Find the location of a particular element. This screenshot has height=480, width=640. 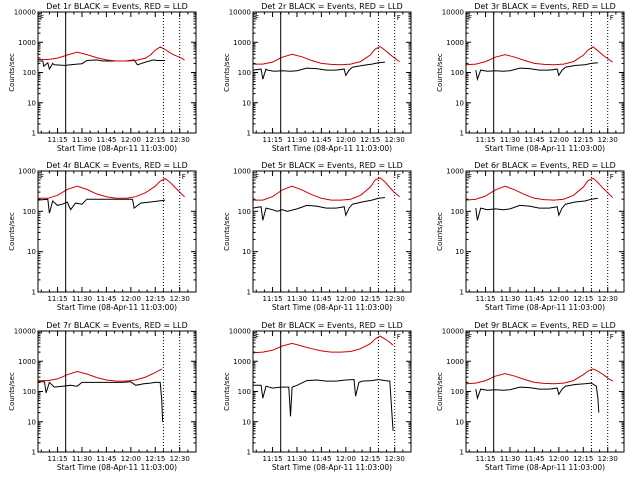

chart-title: Det 4r BLACK = Events, RED = LLD is located at coordinates (117, 165).